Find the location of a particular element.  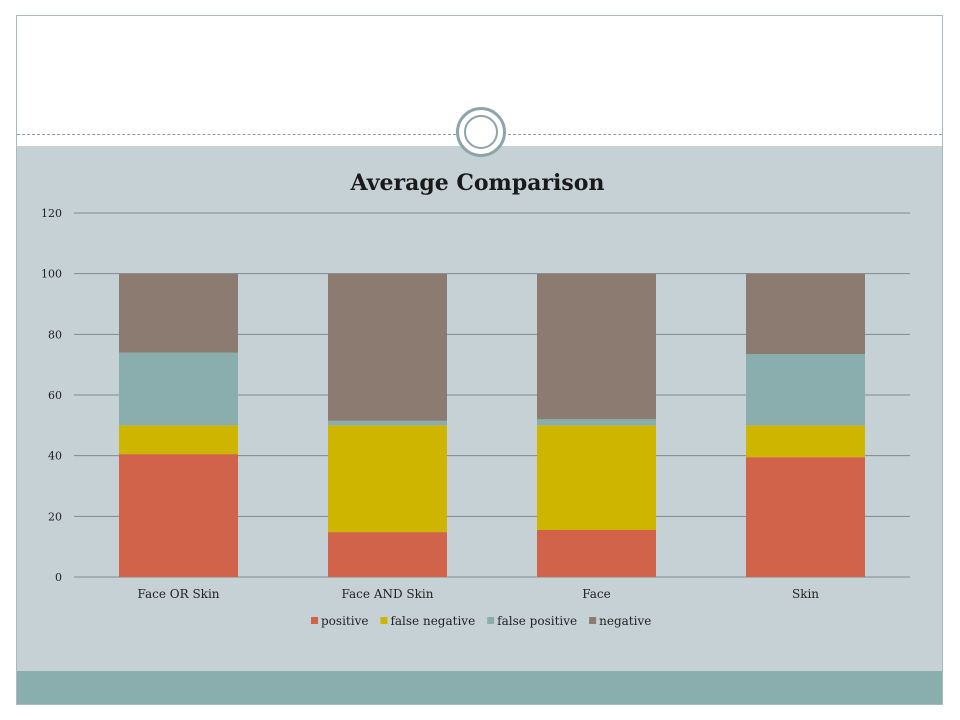

y-tick-label: 80 is located at coordinates (55, 334).